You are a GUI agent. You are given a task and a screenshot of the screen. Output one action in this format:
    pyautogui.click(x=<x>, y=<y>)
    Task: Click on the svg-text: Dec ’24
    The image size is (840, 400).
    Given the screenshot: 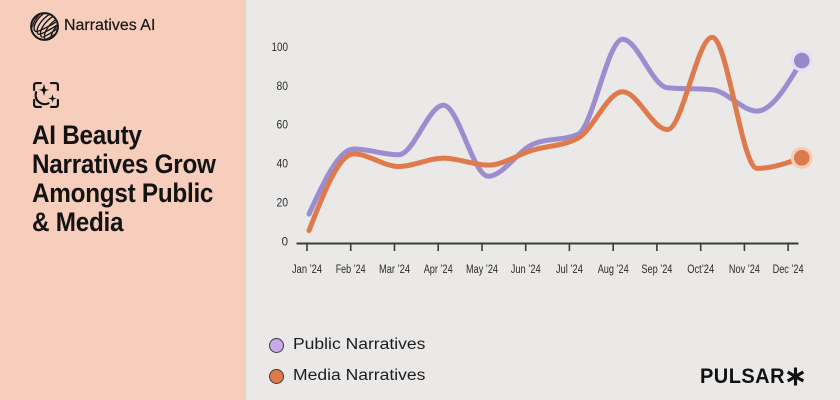 What is the action you would take?
    pyautogui.click(x=788, y=270)
    